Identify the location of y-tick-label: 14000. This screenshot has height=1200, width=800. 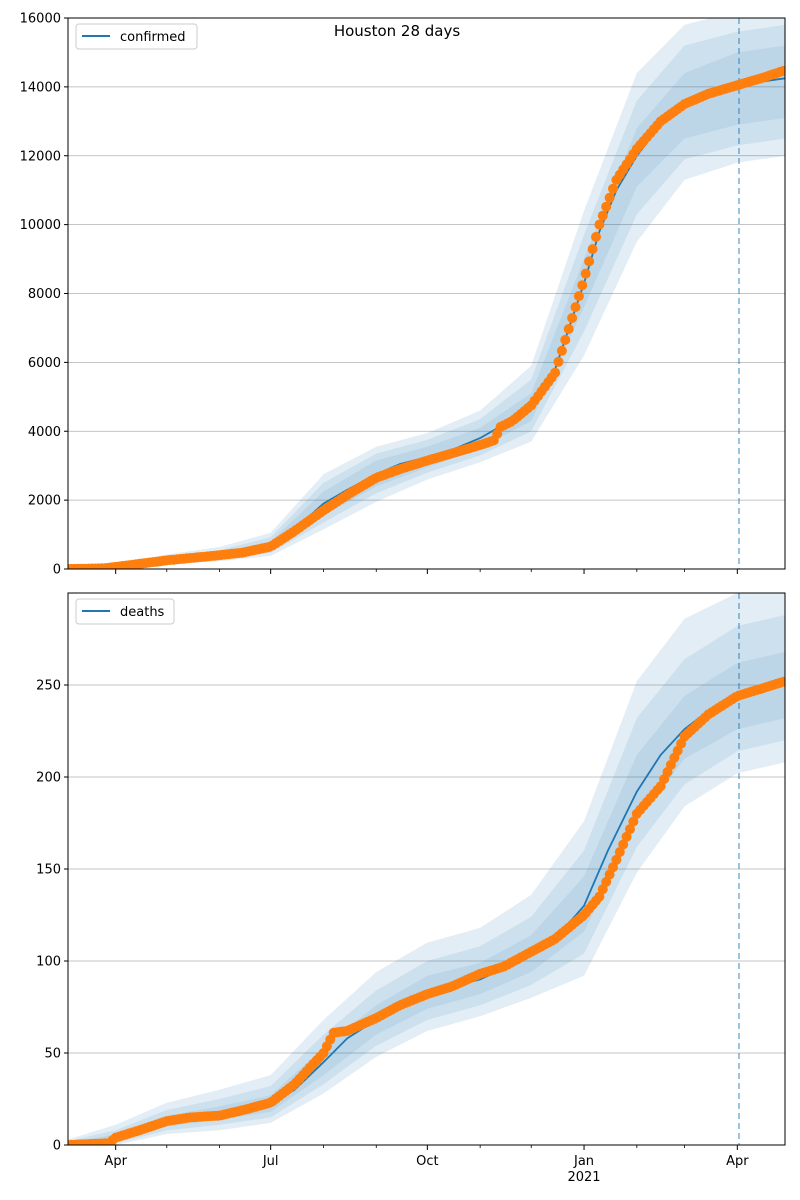
(40, 87).